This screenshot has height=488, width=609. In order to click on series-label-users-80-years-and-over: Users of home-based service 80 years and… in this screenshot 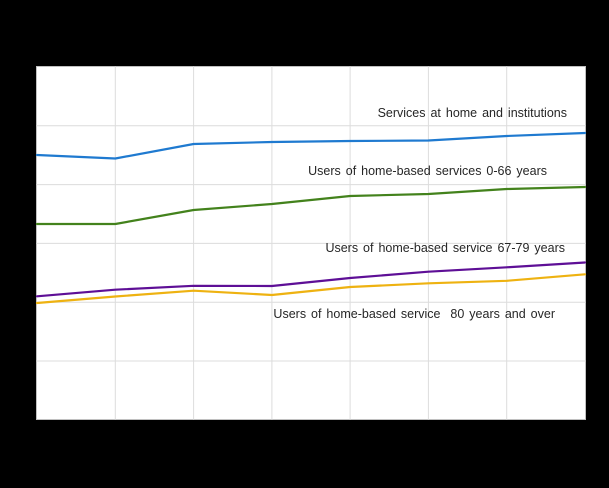, I will do `click(414, 314)`.